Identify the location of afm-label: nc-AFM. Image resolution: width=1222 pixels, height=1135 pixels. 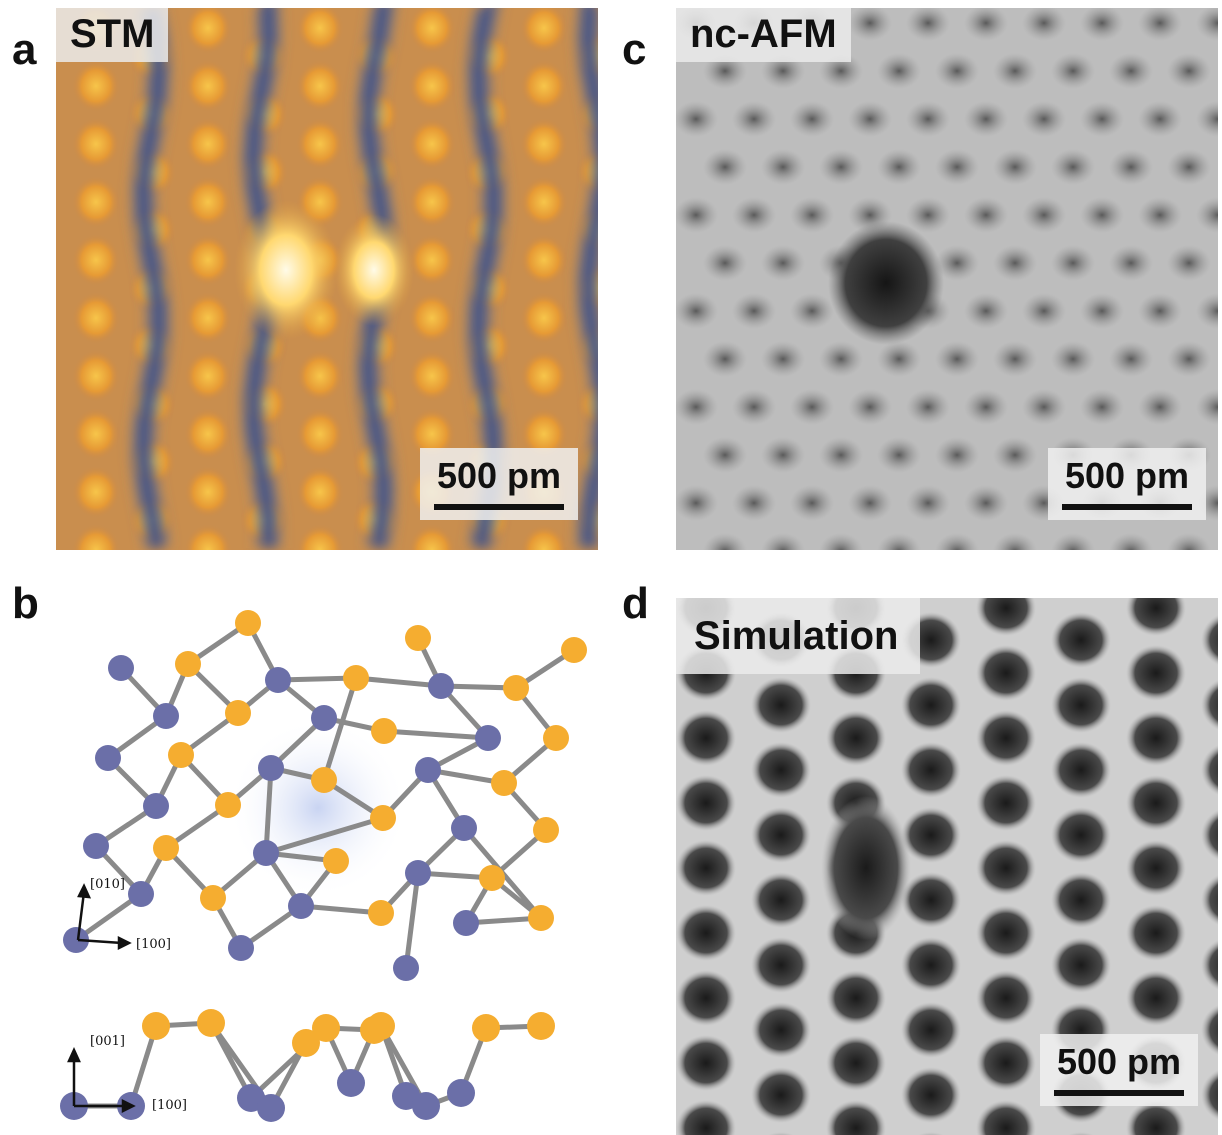
(763, 35).